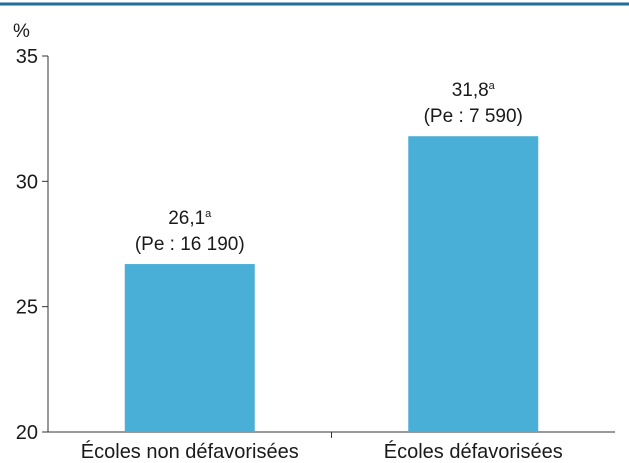  What do you see at coordinates (27, 433) in the screenshot?
I see `y-tick-label: 20` at bounding box center [27, 433].